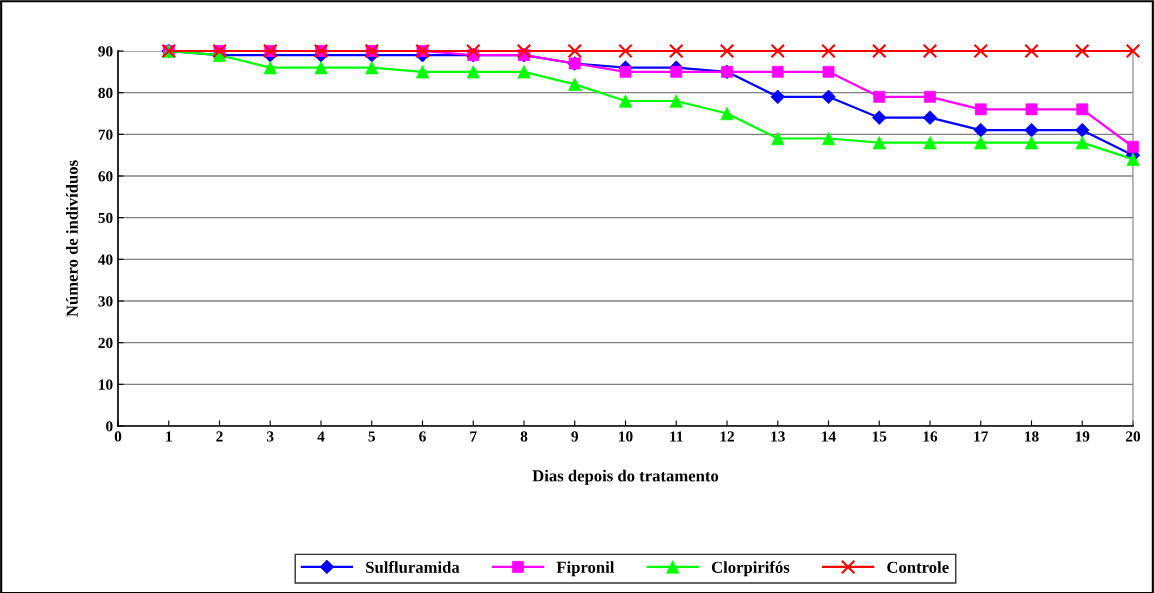  Describe the element at coordinates (105, 176) in the screenshot. I see `y-tick-label: 60` at that location.